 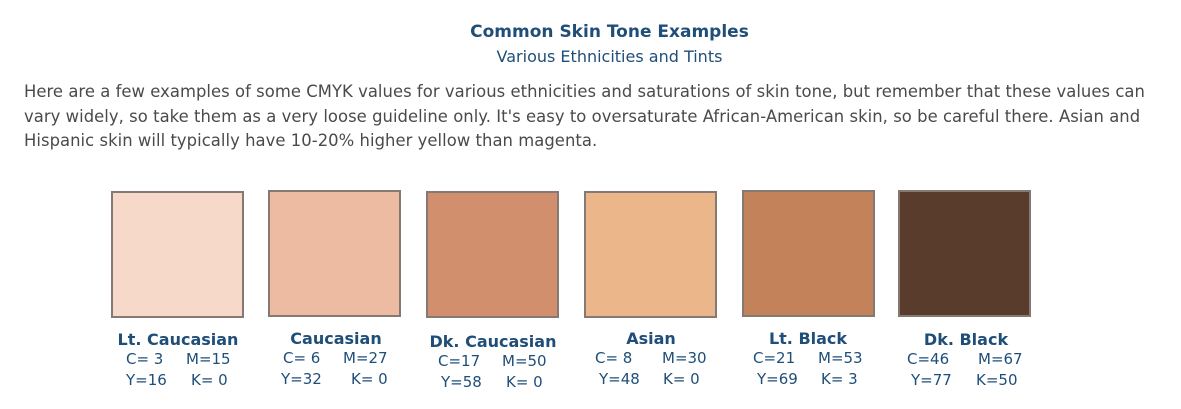 What do you see at coordinates (302, 358) in the screenshot?
I see `cmyk-c-value: C= 6` at bounding box center [302, 358].